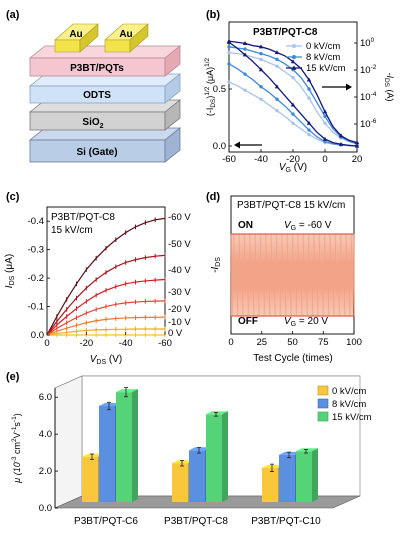 The width and height of the screenshot is (400, 535). I want to click on c-curve-label-4: -20 V, so click(179, 309).